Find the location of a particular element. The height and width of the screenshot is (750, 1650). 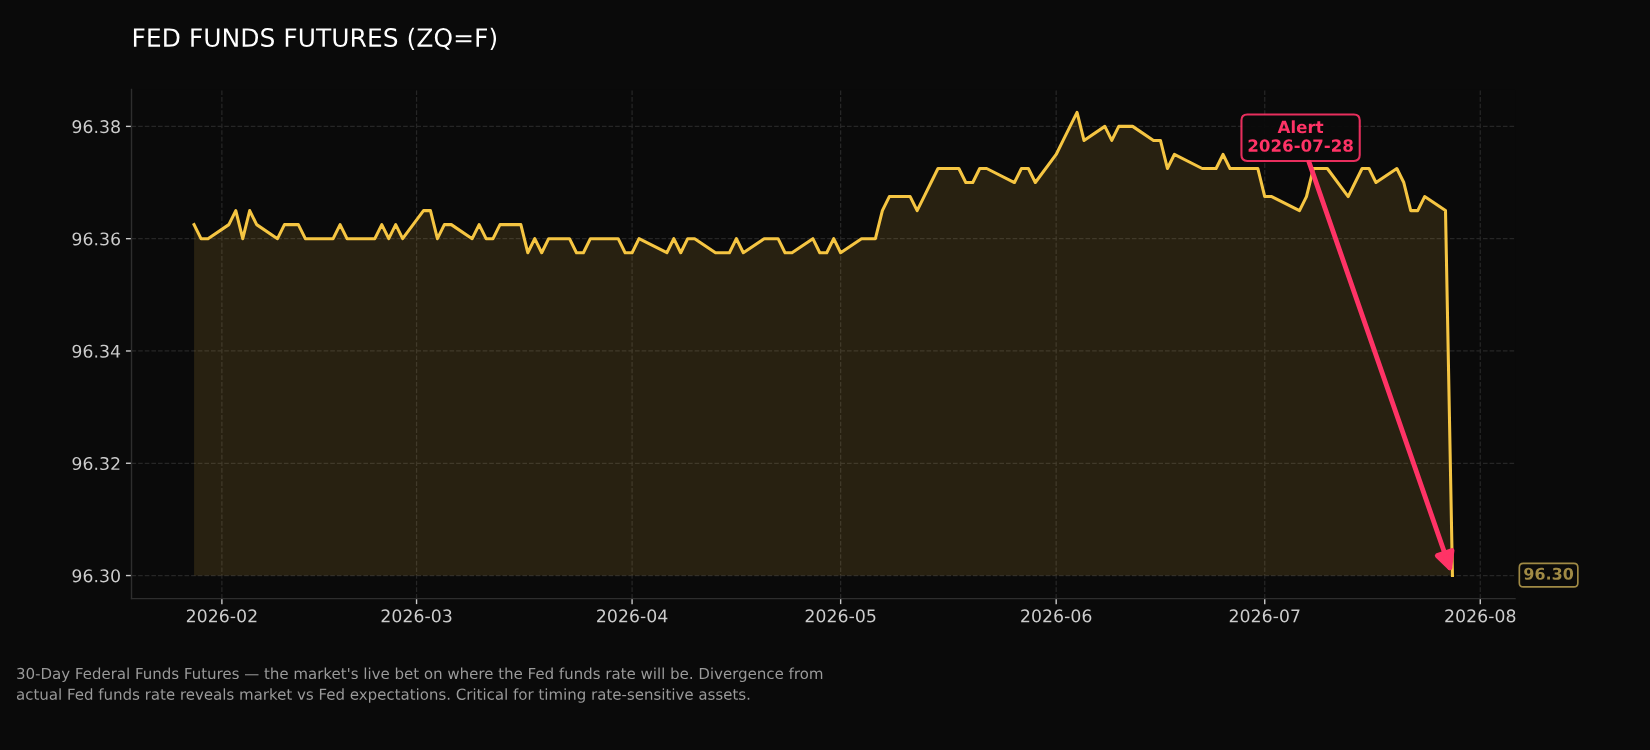

x-tick-label: 2026-02 is located at coordinates (221, 616).